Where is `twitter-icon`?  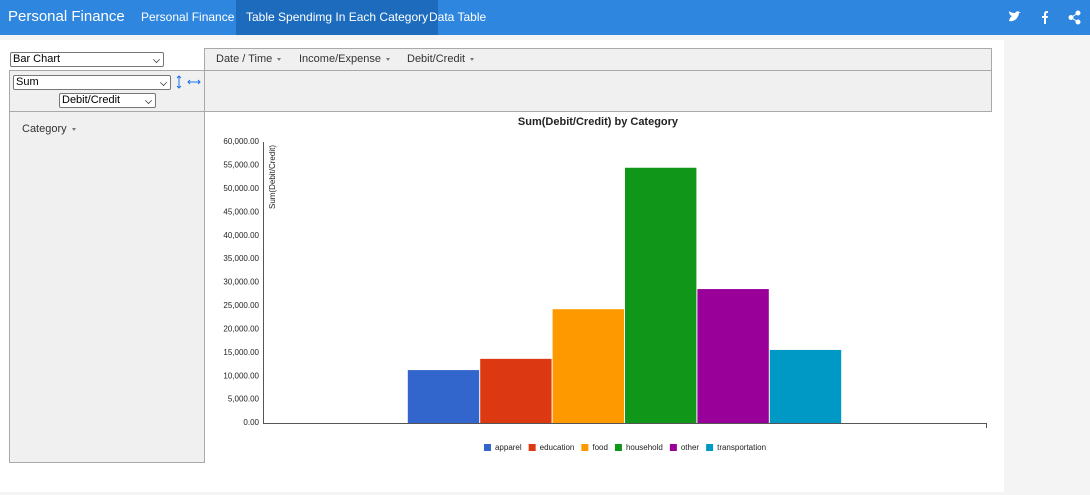
twitter-icon is located at coordinates (1015, 16).